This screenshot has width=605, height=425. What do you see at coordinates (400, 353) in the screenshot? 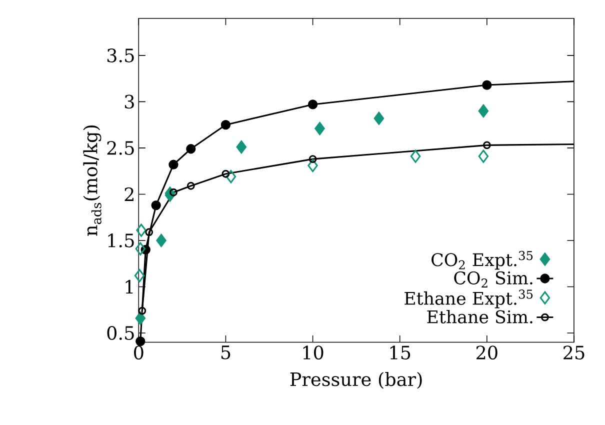
I see `x-tick-label: 15` at bounding box center [400, 353].